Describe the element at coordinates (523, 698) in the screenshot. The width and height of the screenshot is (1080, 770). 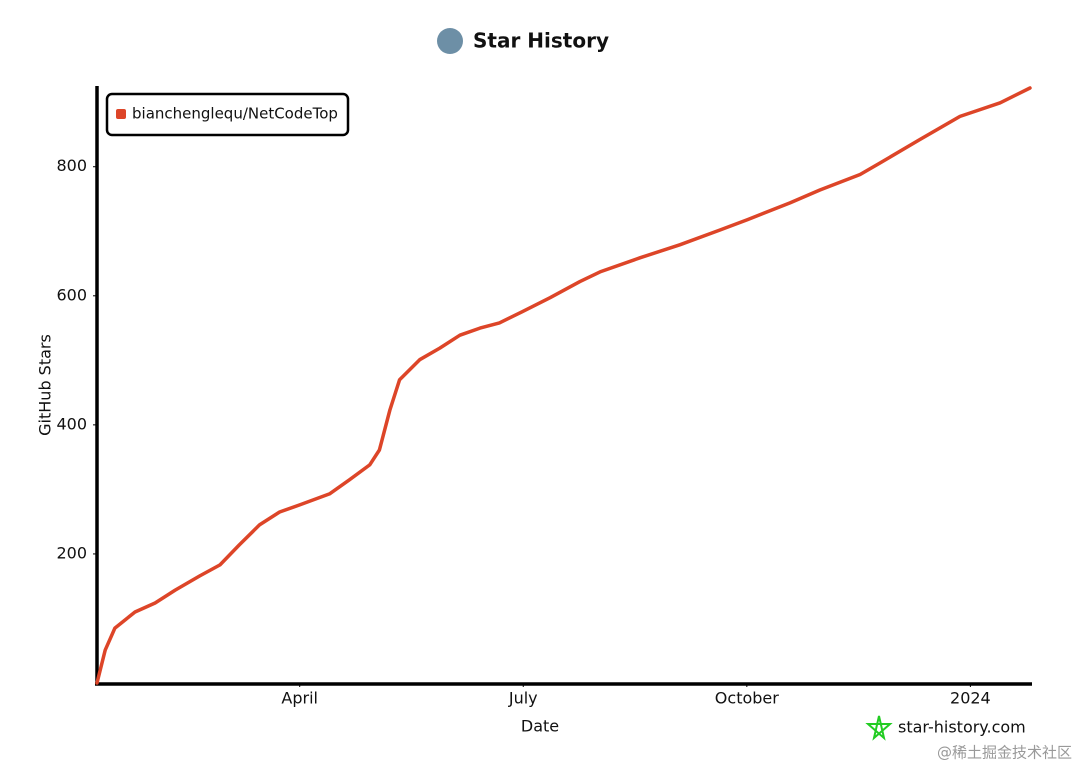
I see `x-tick-label: July` at that location.